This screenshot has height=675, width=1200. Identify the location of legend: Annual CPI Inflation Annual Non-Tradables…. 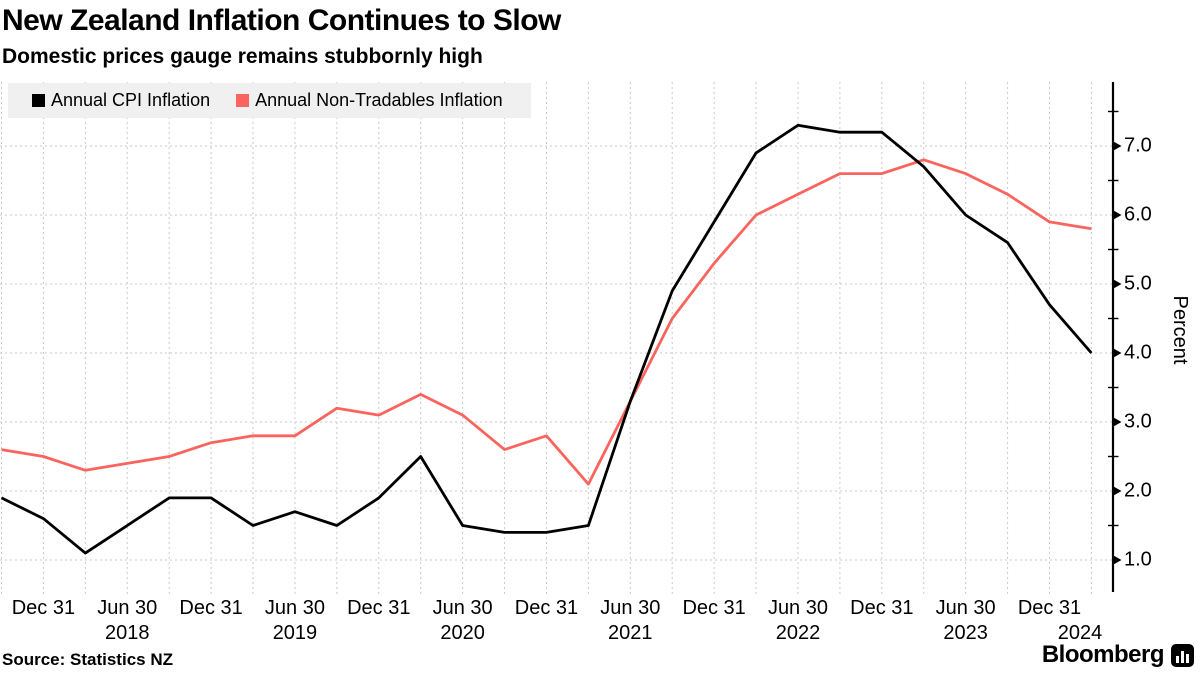
(269, 100).